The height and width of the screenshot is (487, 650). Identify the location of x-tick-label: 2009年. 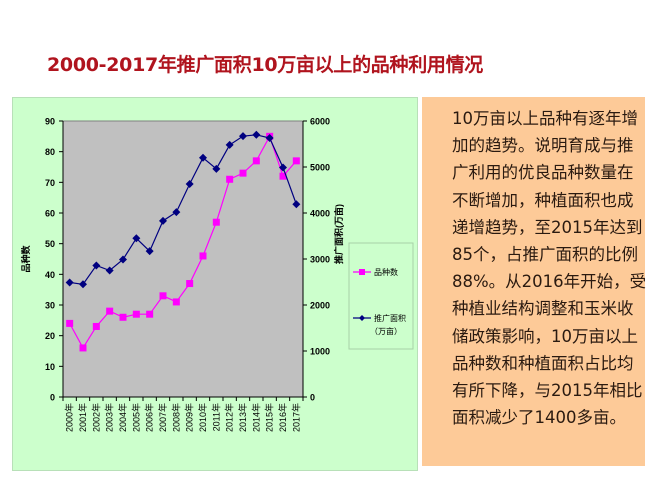
(189, 417).